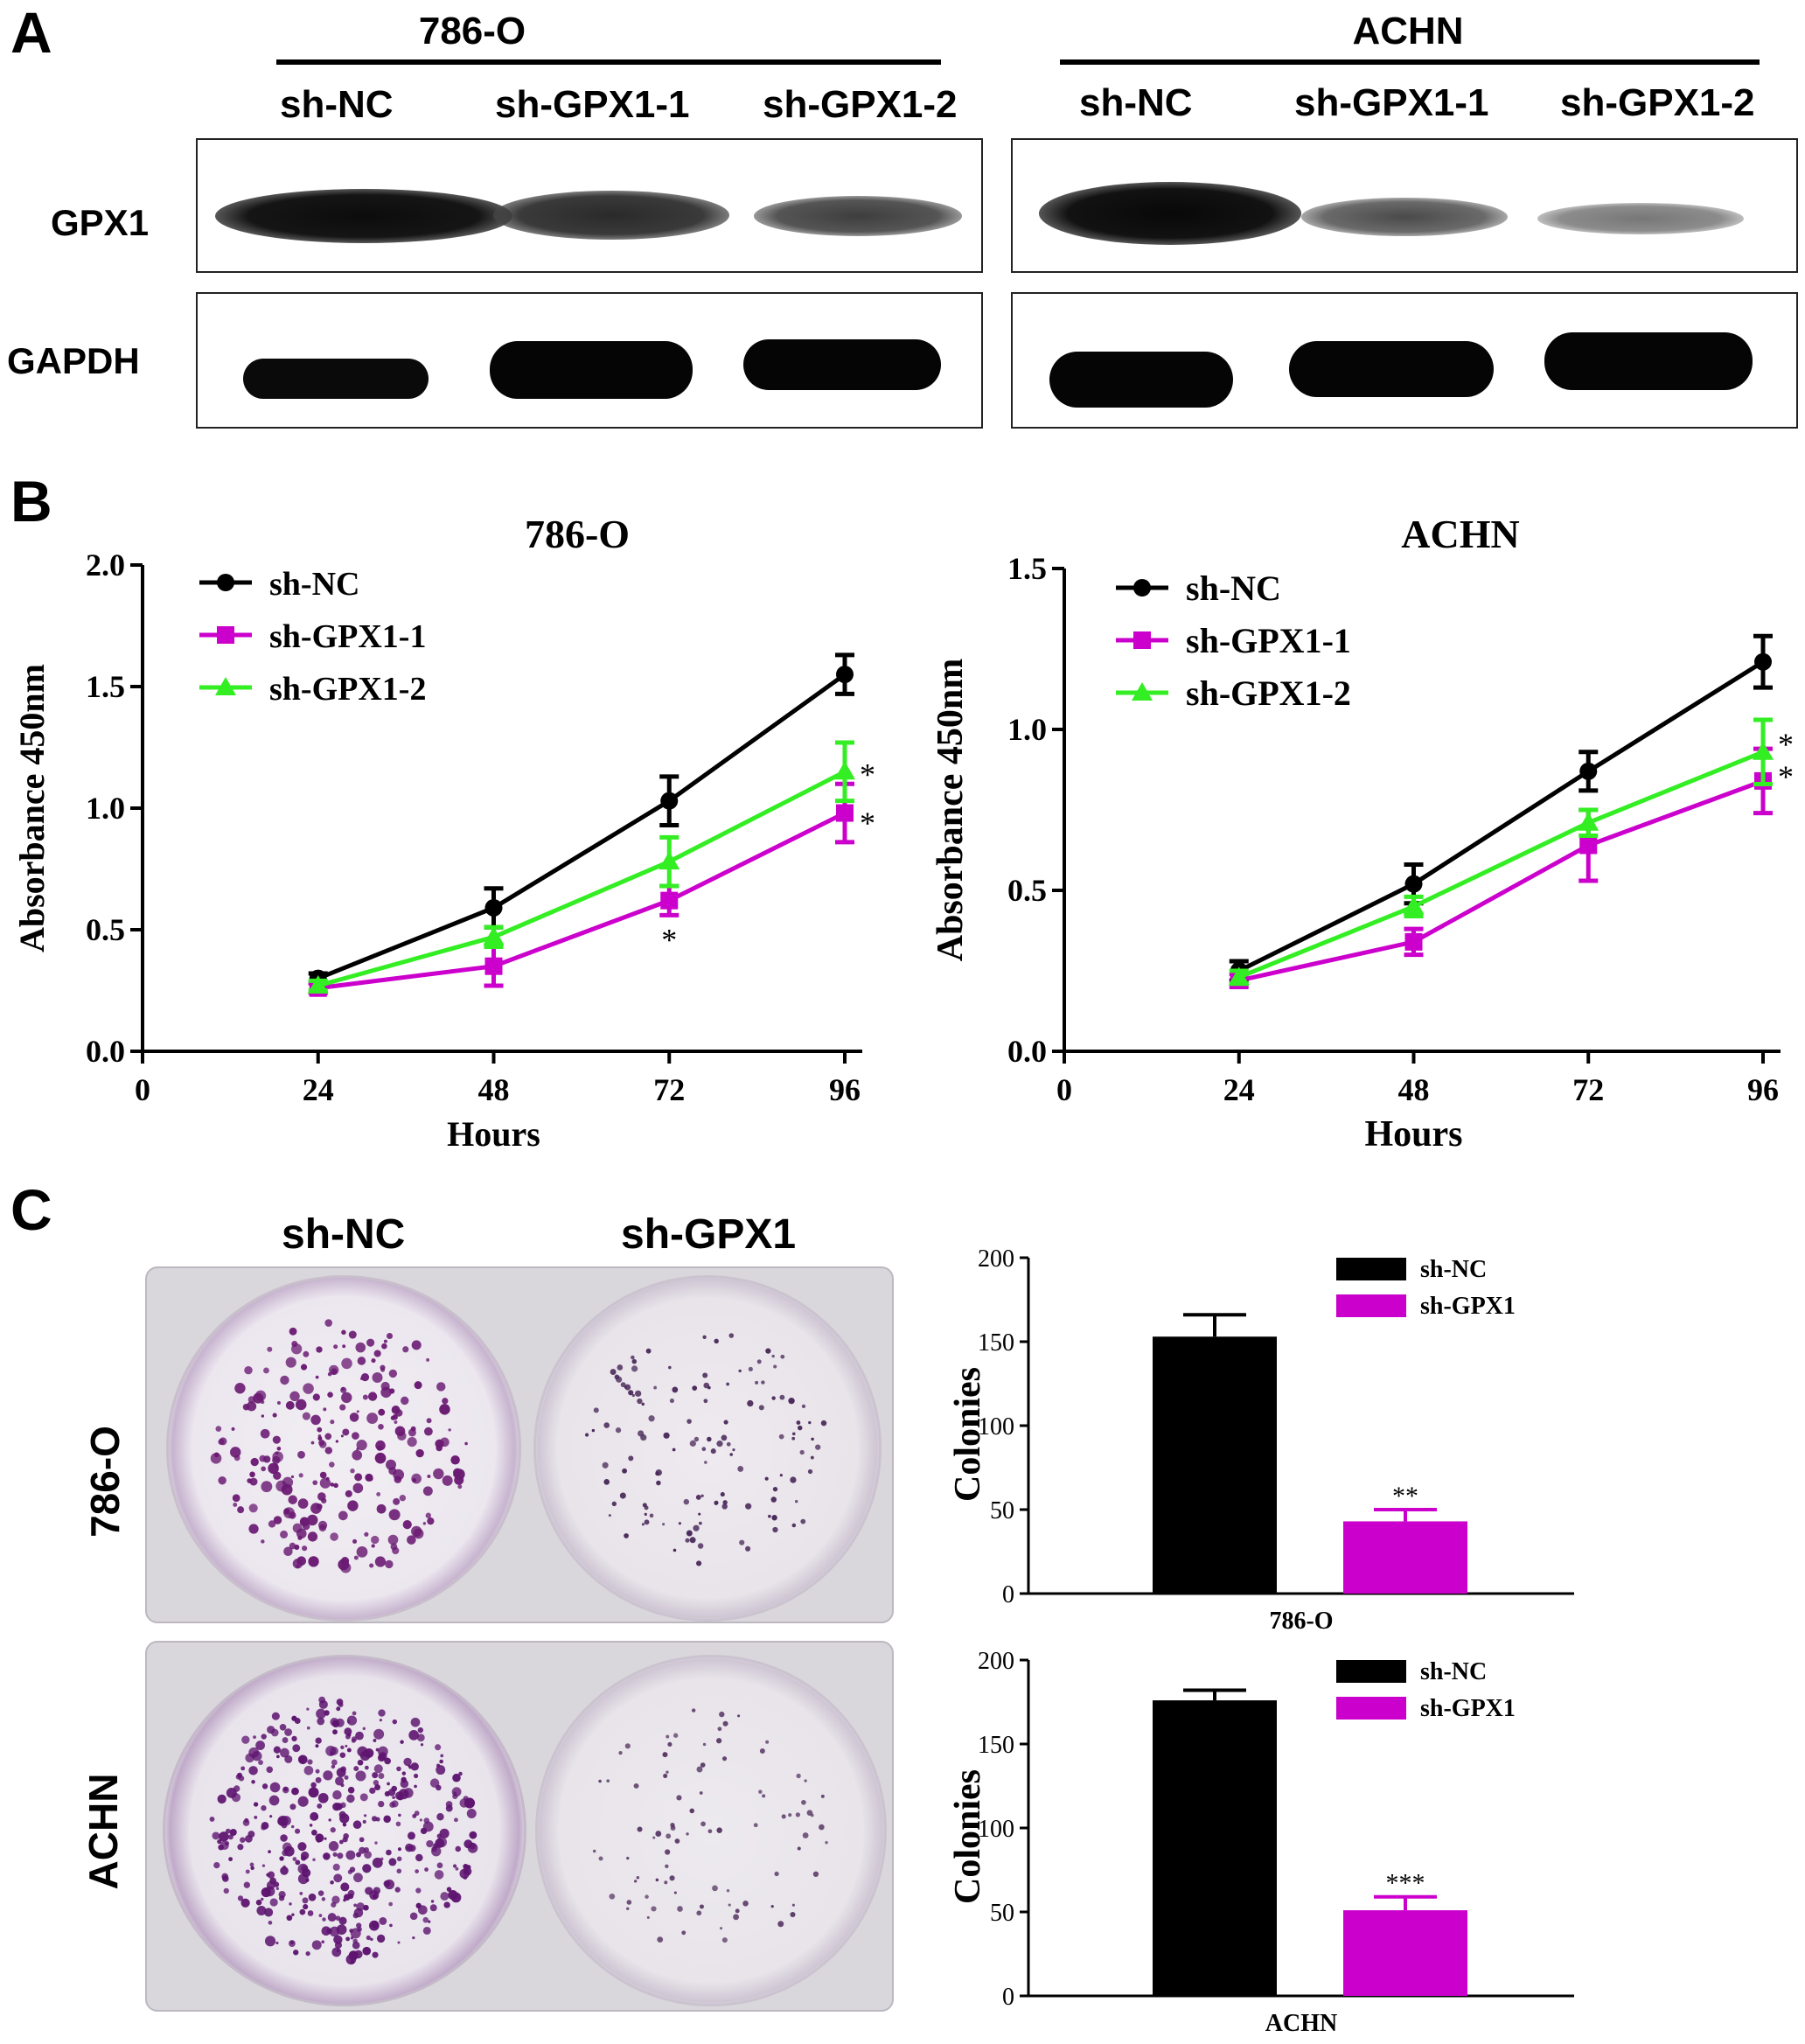  I want to click on growth-achn-x-tick-label: 0, so click(1064, 1089).